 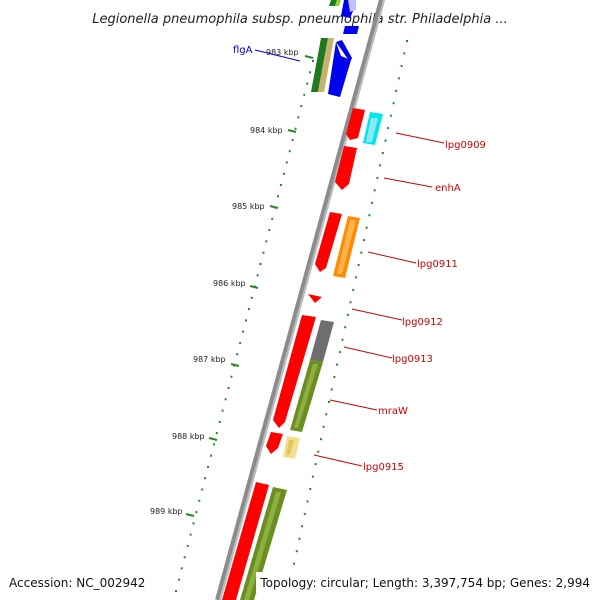 I want to click on tick-label-986: 986 kbp, so click(x=229, y=283).